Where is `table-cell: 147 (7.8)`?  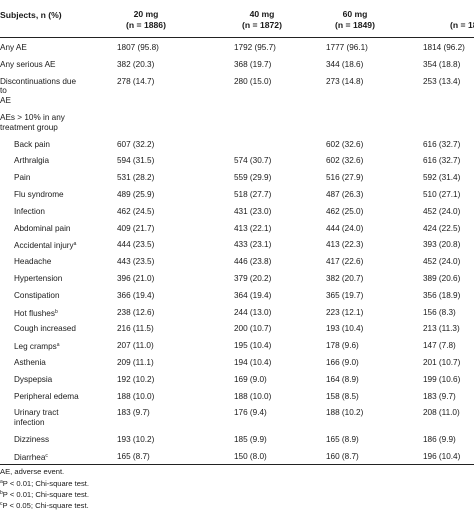
table-cell: 147 (7.8) is located at coordinates (439, 346).